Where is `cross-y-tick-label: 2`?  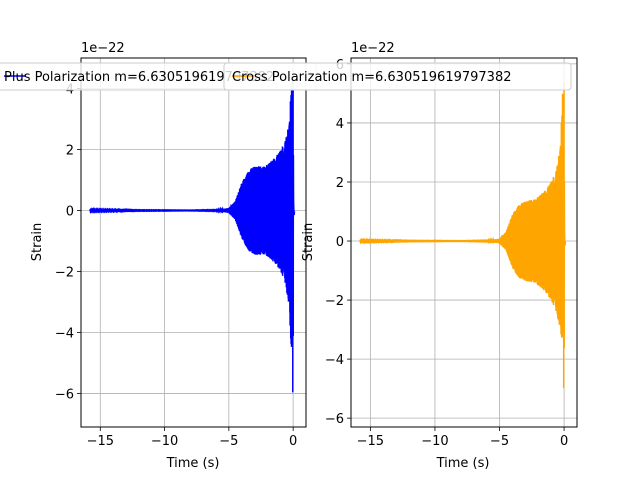 cross-y-tick-label: 2 is located at coordinates (340, 183).